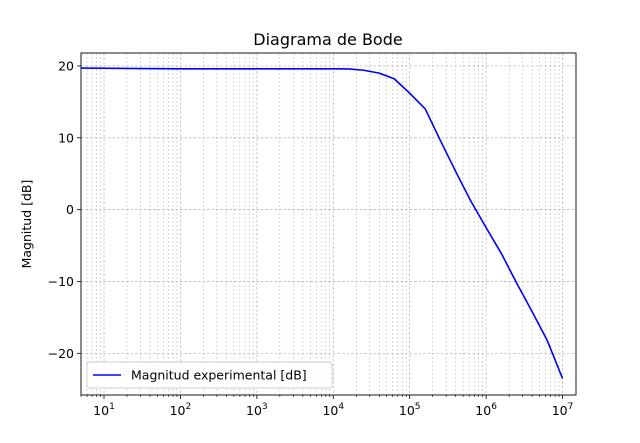  Describe the element at coordinates (26, 224) in the screenshot. I see `y-axis-label: Magnitud [dB]` at that location.